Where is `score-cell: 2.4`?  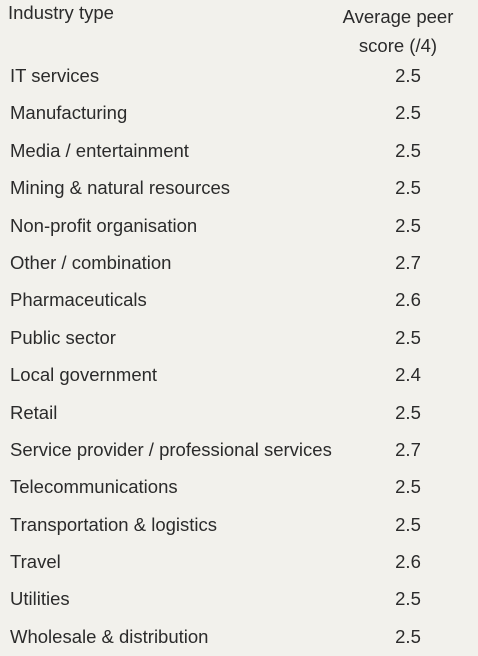 score-cell: 2.4 is located at coordinates (408, 375).